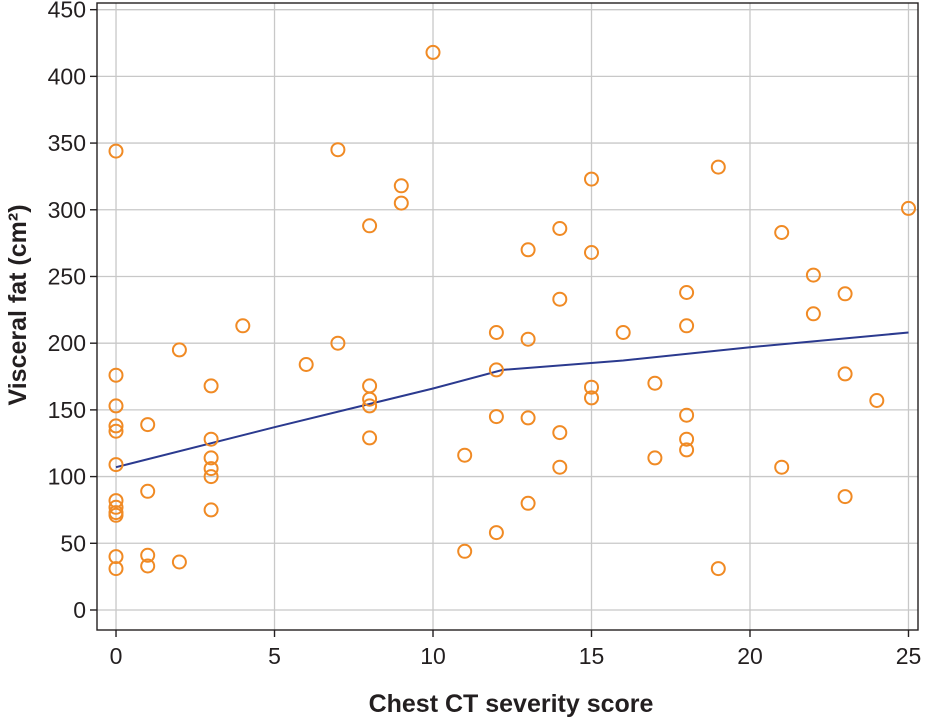 The image size is (925, 722). Describe the element at coordinates (67, 143) in the screenshot. I see `y-tick-label: 350` at that location.